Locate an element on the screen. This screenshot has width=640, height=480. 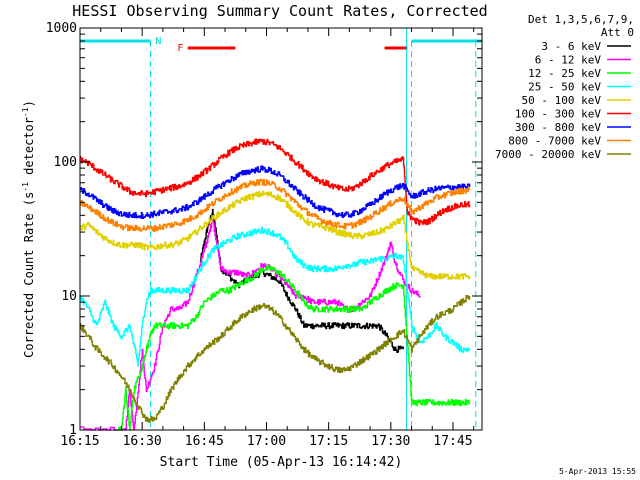
x-tick-label: 17:15 is located at coordinates (328, 441).